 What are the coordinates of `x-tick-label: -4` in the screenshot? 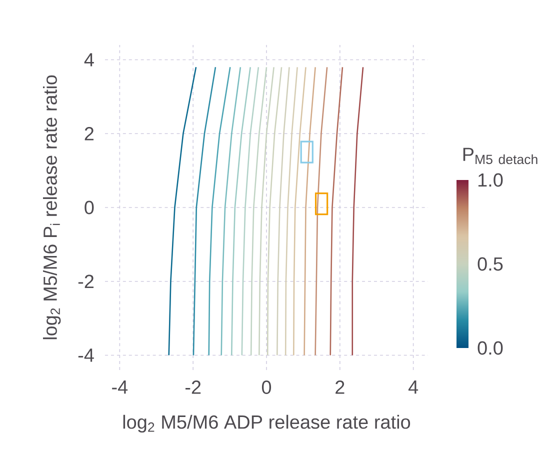 It's located at (120, 387).